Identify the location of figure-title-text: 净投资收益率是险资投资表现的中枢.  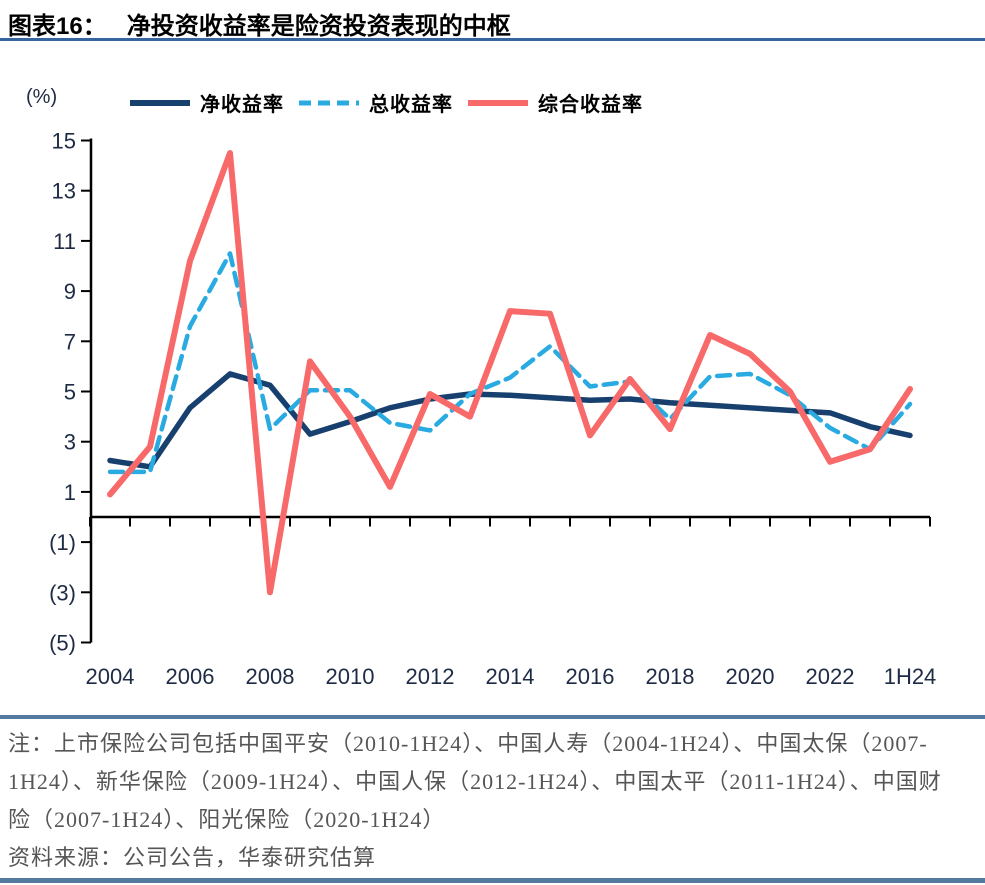
(318, 26).